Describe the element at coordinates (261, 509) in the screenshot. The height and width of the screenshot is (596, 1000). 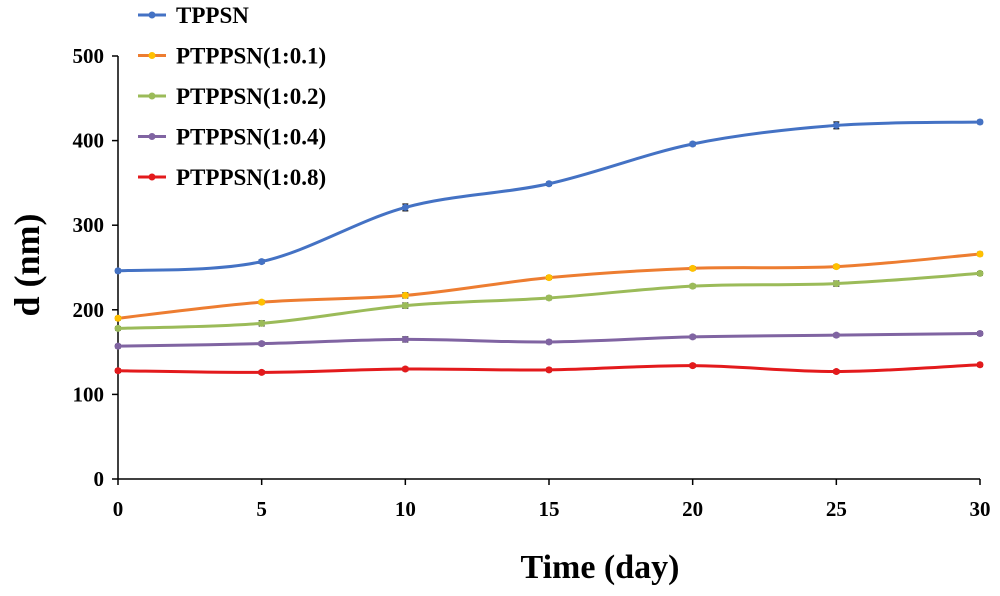
I see `x-tick-label: 5` at that location.